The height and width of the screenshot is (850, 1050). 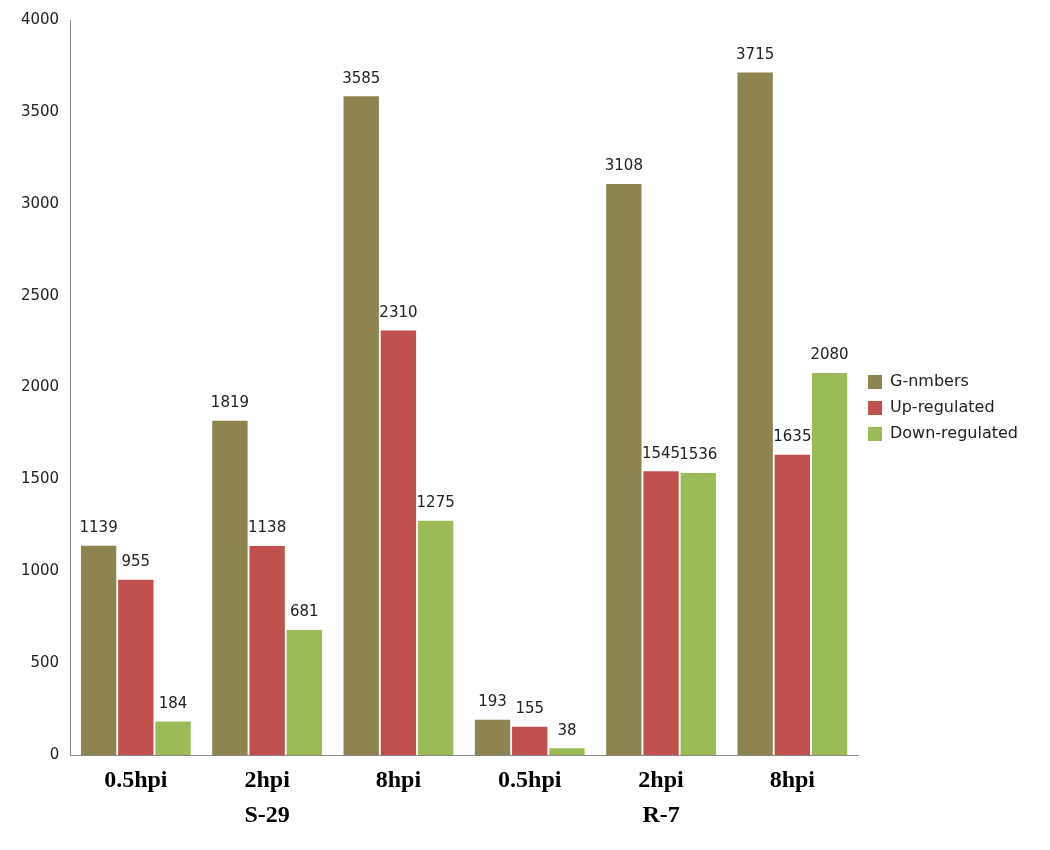 What do you see at coordinates (698, 454) in the screenshot?
I see `data-label: 1536` at bounding box center [698, 454].